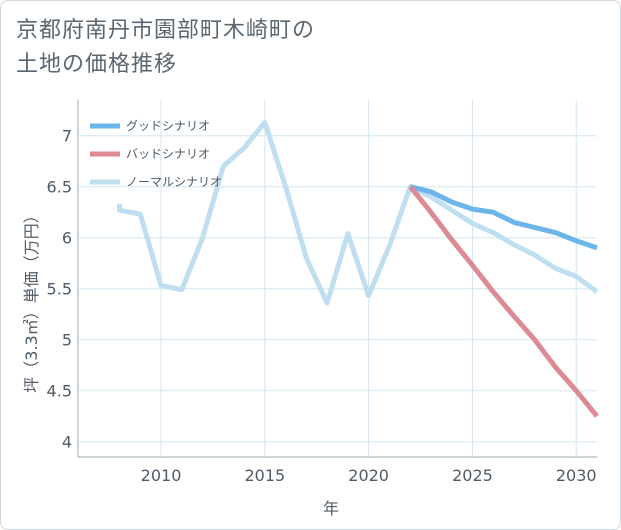  I want to click on y-tick-label: 6, so click(67, 238).